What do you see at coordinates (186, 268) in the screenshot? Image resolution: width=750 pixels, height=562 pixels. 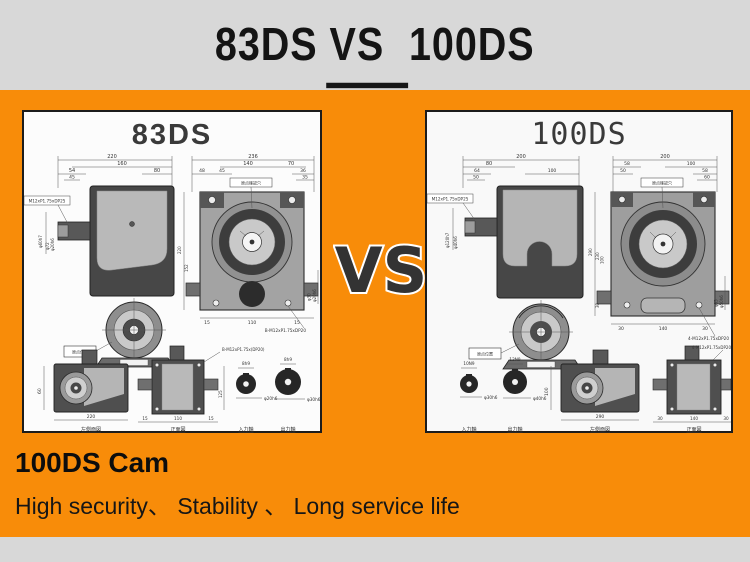 I see `svg-text: 152` at bounding box center [186, 268].